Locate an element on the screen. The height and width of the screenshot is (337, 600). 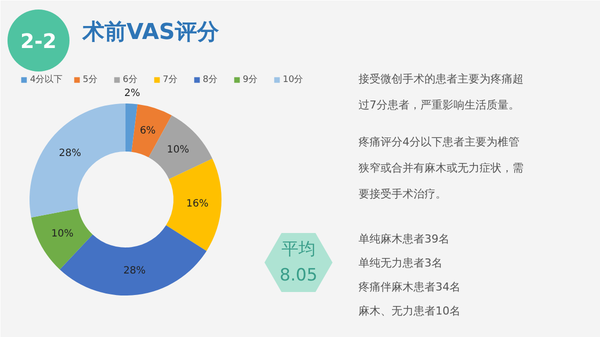
data-label: 2% is located at coordinates (132, 94).